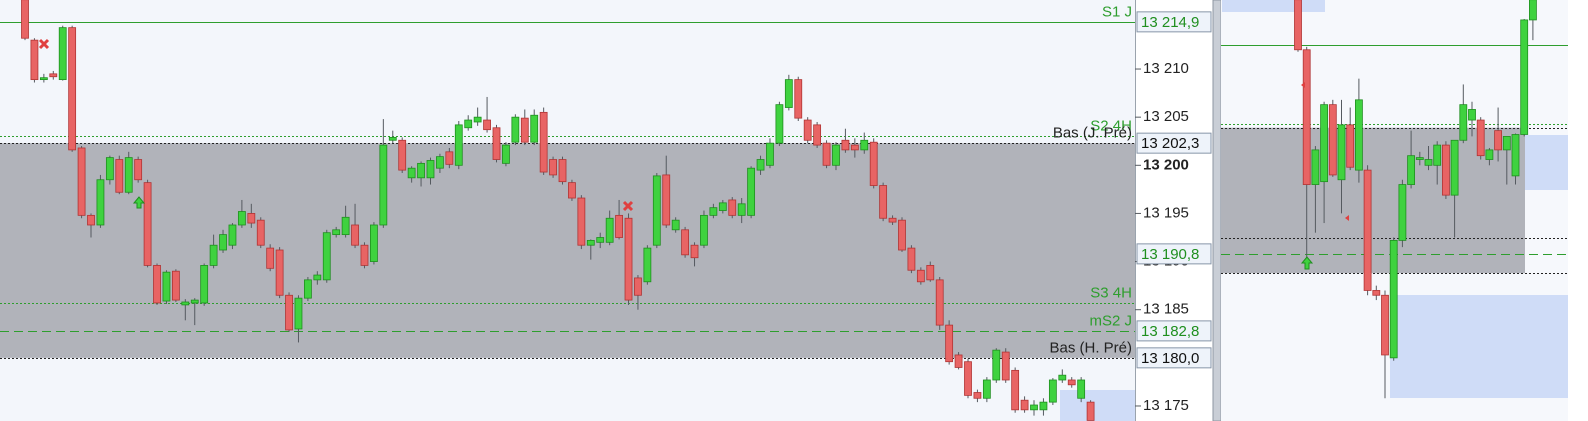  I want to click on level-label: Bas (J. Pré), so click(1092, 132).